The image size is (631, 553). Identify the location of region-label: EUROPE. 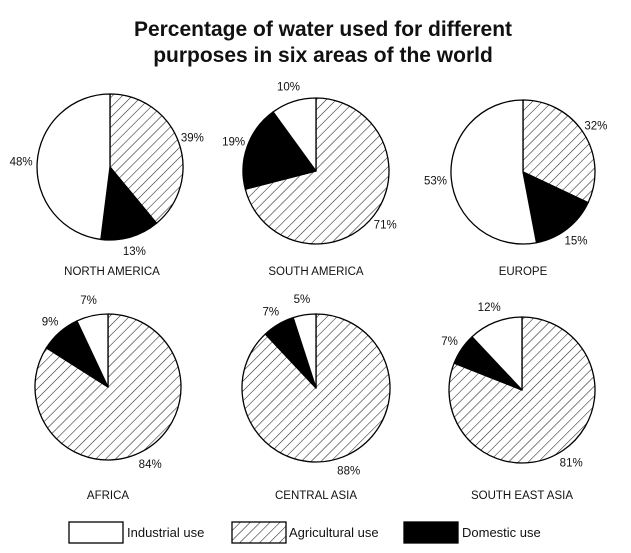
(523, 272).